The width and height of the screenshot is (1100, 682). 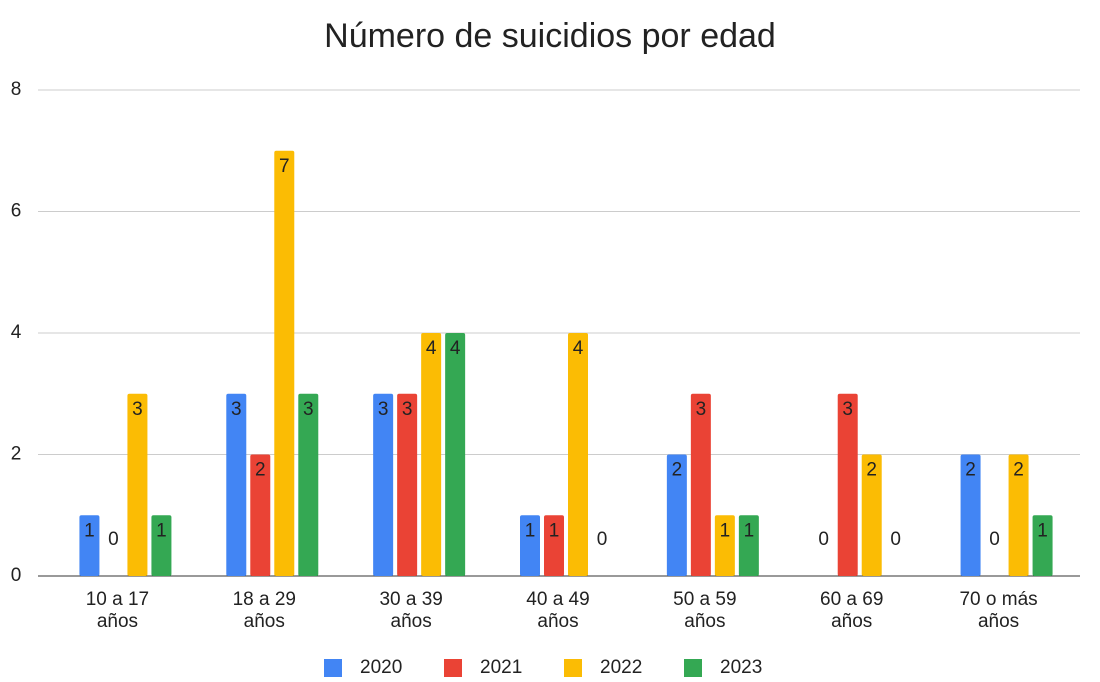 What do you see at coordinates (998, 610) in the screenshot?
I see `x-tick-label: 70 o más años` at bounding box center [998, 610].